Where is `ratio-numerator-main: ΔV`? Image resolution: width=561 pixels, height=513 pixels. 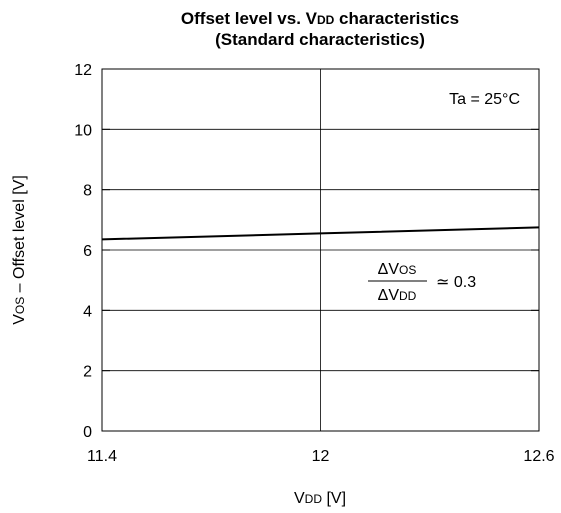 ratio-numerator-main: ΔV is located at coordinates (389, 269).